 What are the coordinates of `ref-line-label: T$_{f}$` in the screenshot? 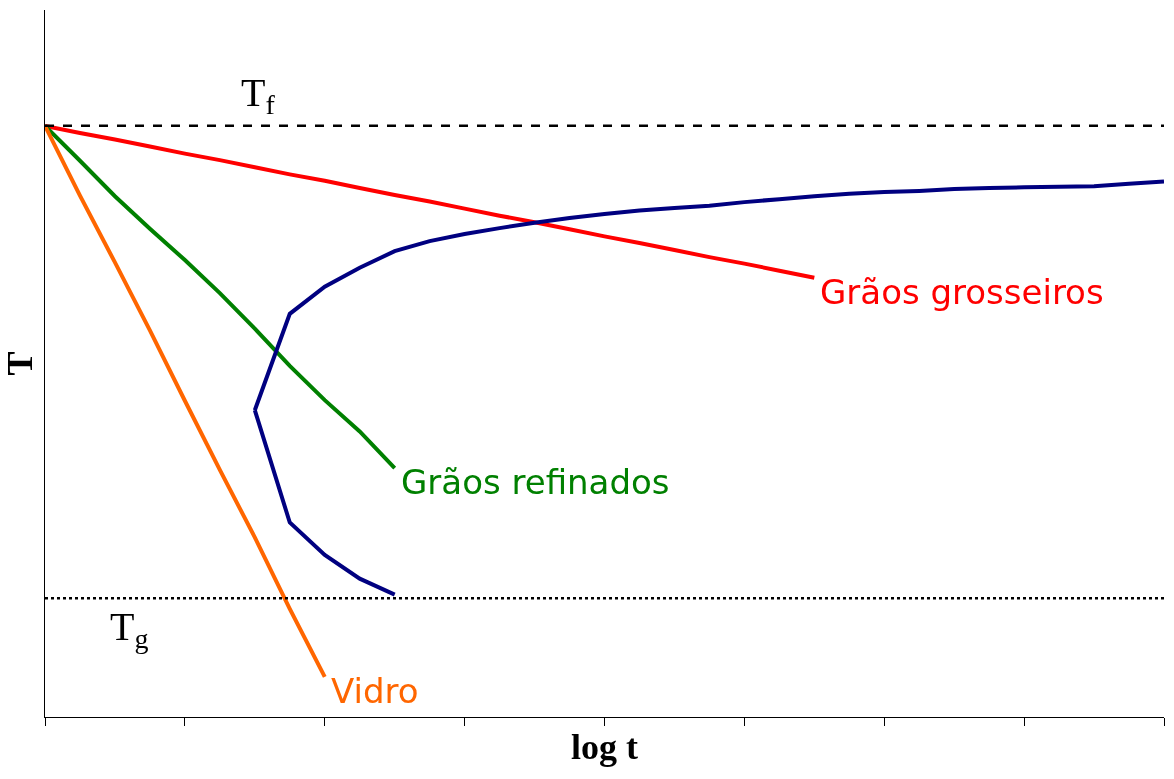 It's located at (258, 95).